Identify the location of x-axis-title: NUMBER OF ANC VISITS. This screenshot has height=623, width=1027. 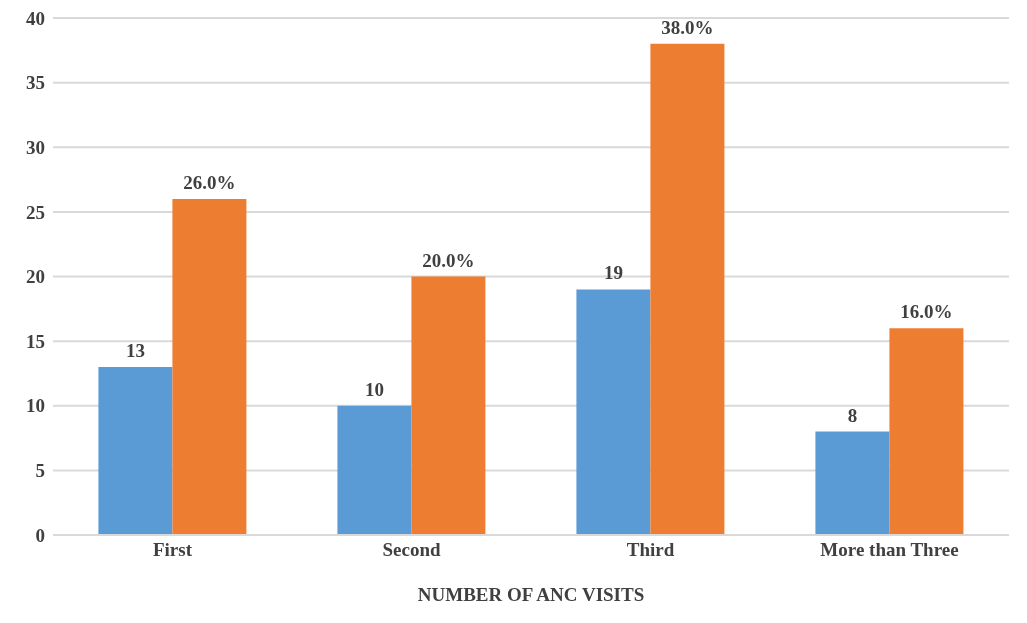
(531, 594).